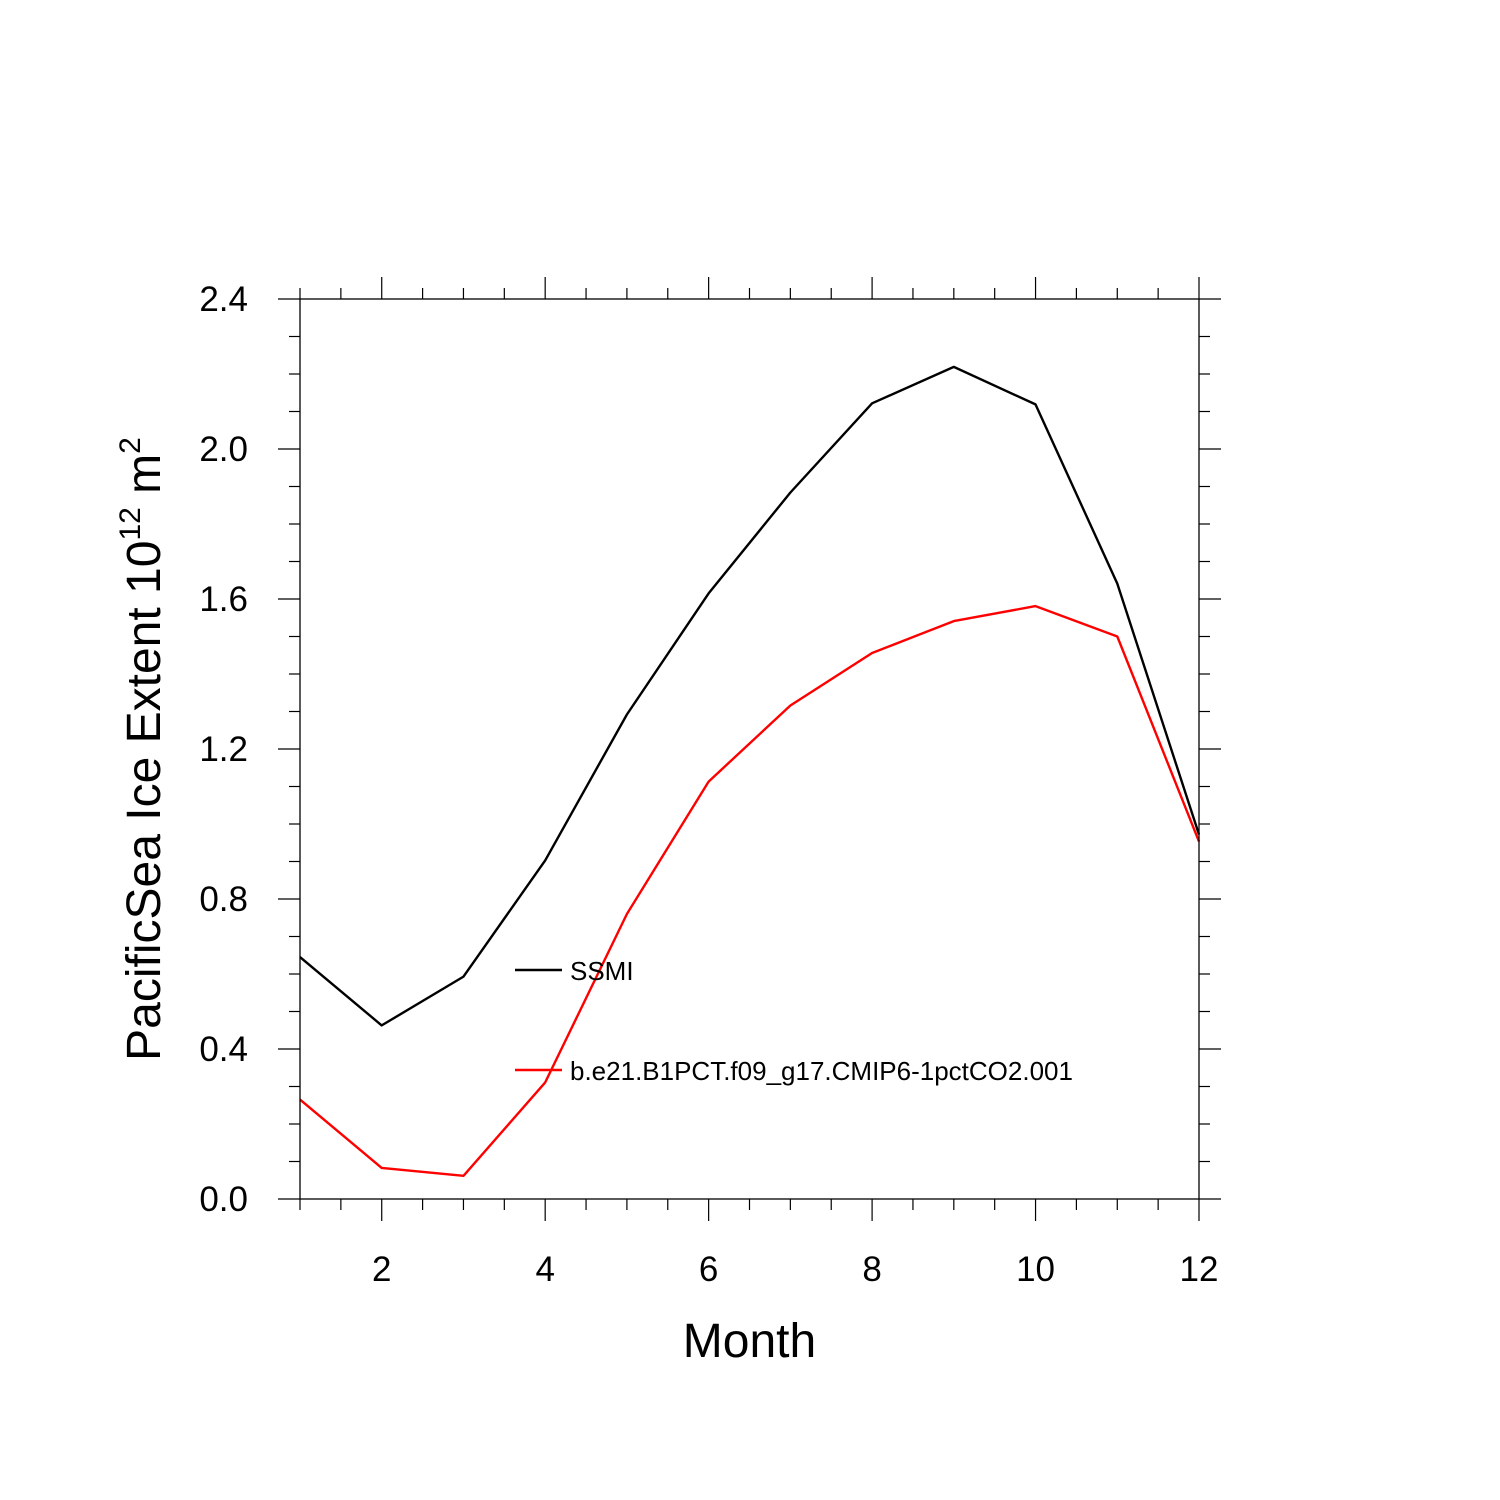  Describe the element at coordinates (223, 899) in the screenshot. I see `y-tick-label: 0.8` at that location.